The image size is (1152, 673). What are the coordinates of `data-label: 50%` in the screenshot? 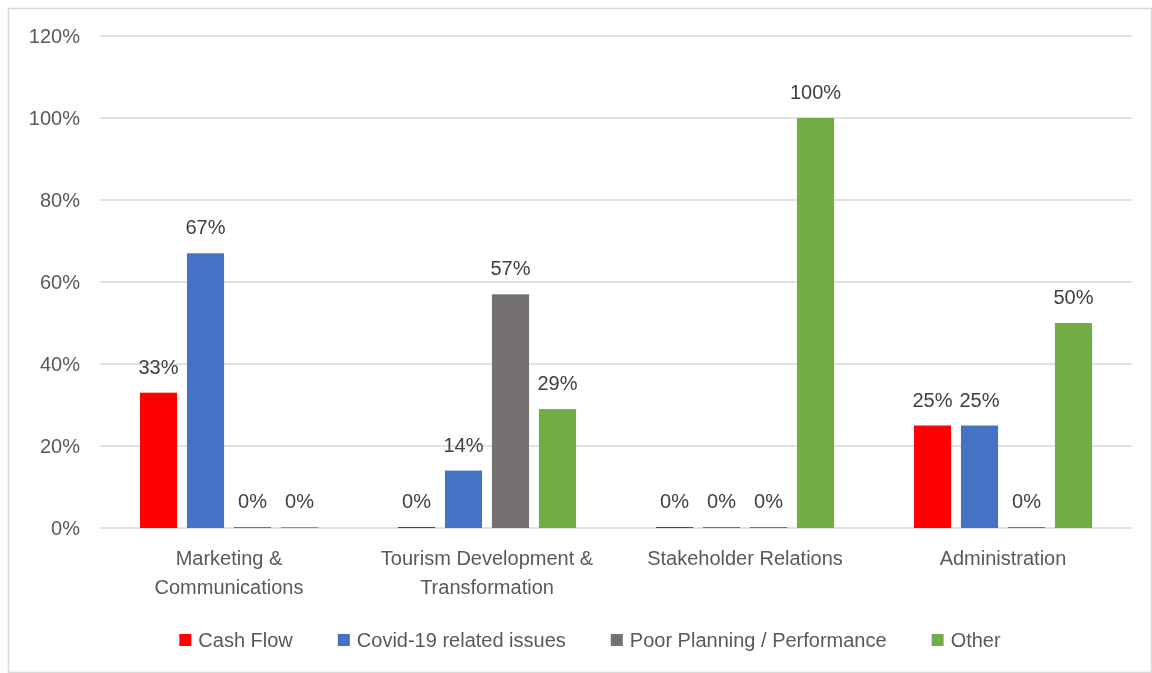 It's located at (1073, 297).